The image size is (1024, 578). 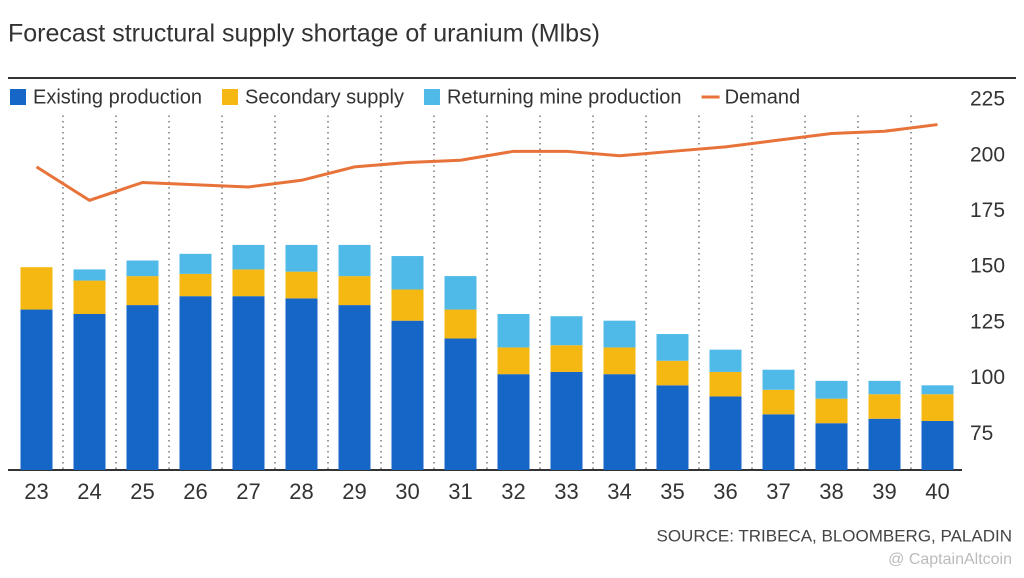 What do you see at coordinates (763, 97) in the screenshot?
I see `legend-label: Demand` at bounding box center [763, 97].